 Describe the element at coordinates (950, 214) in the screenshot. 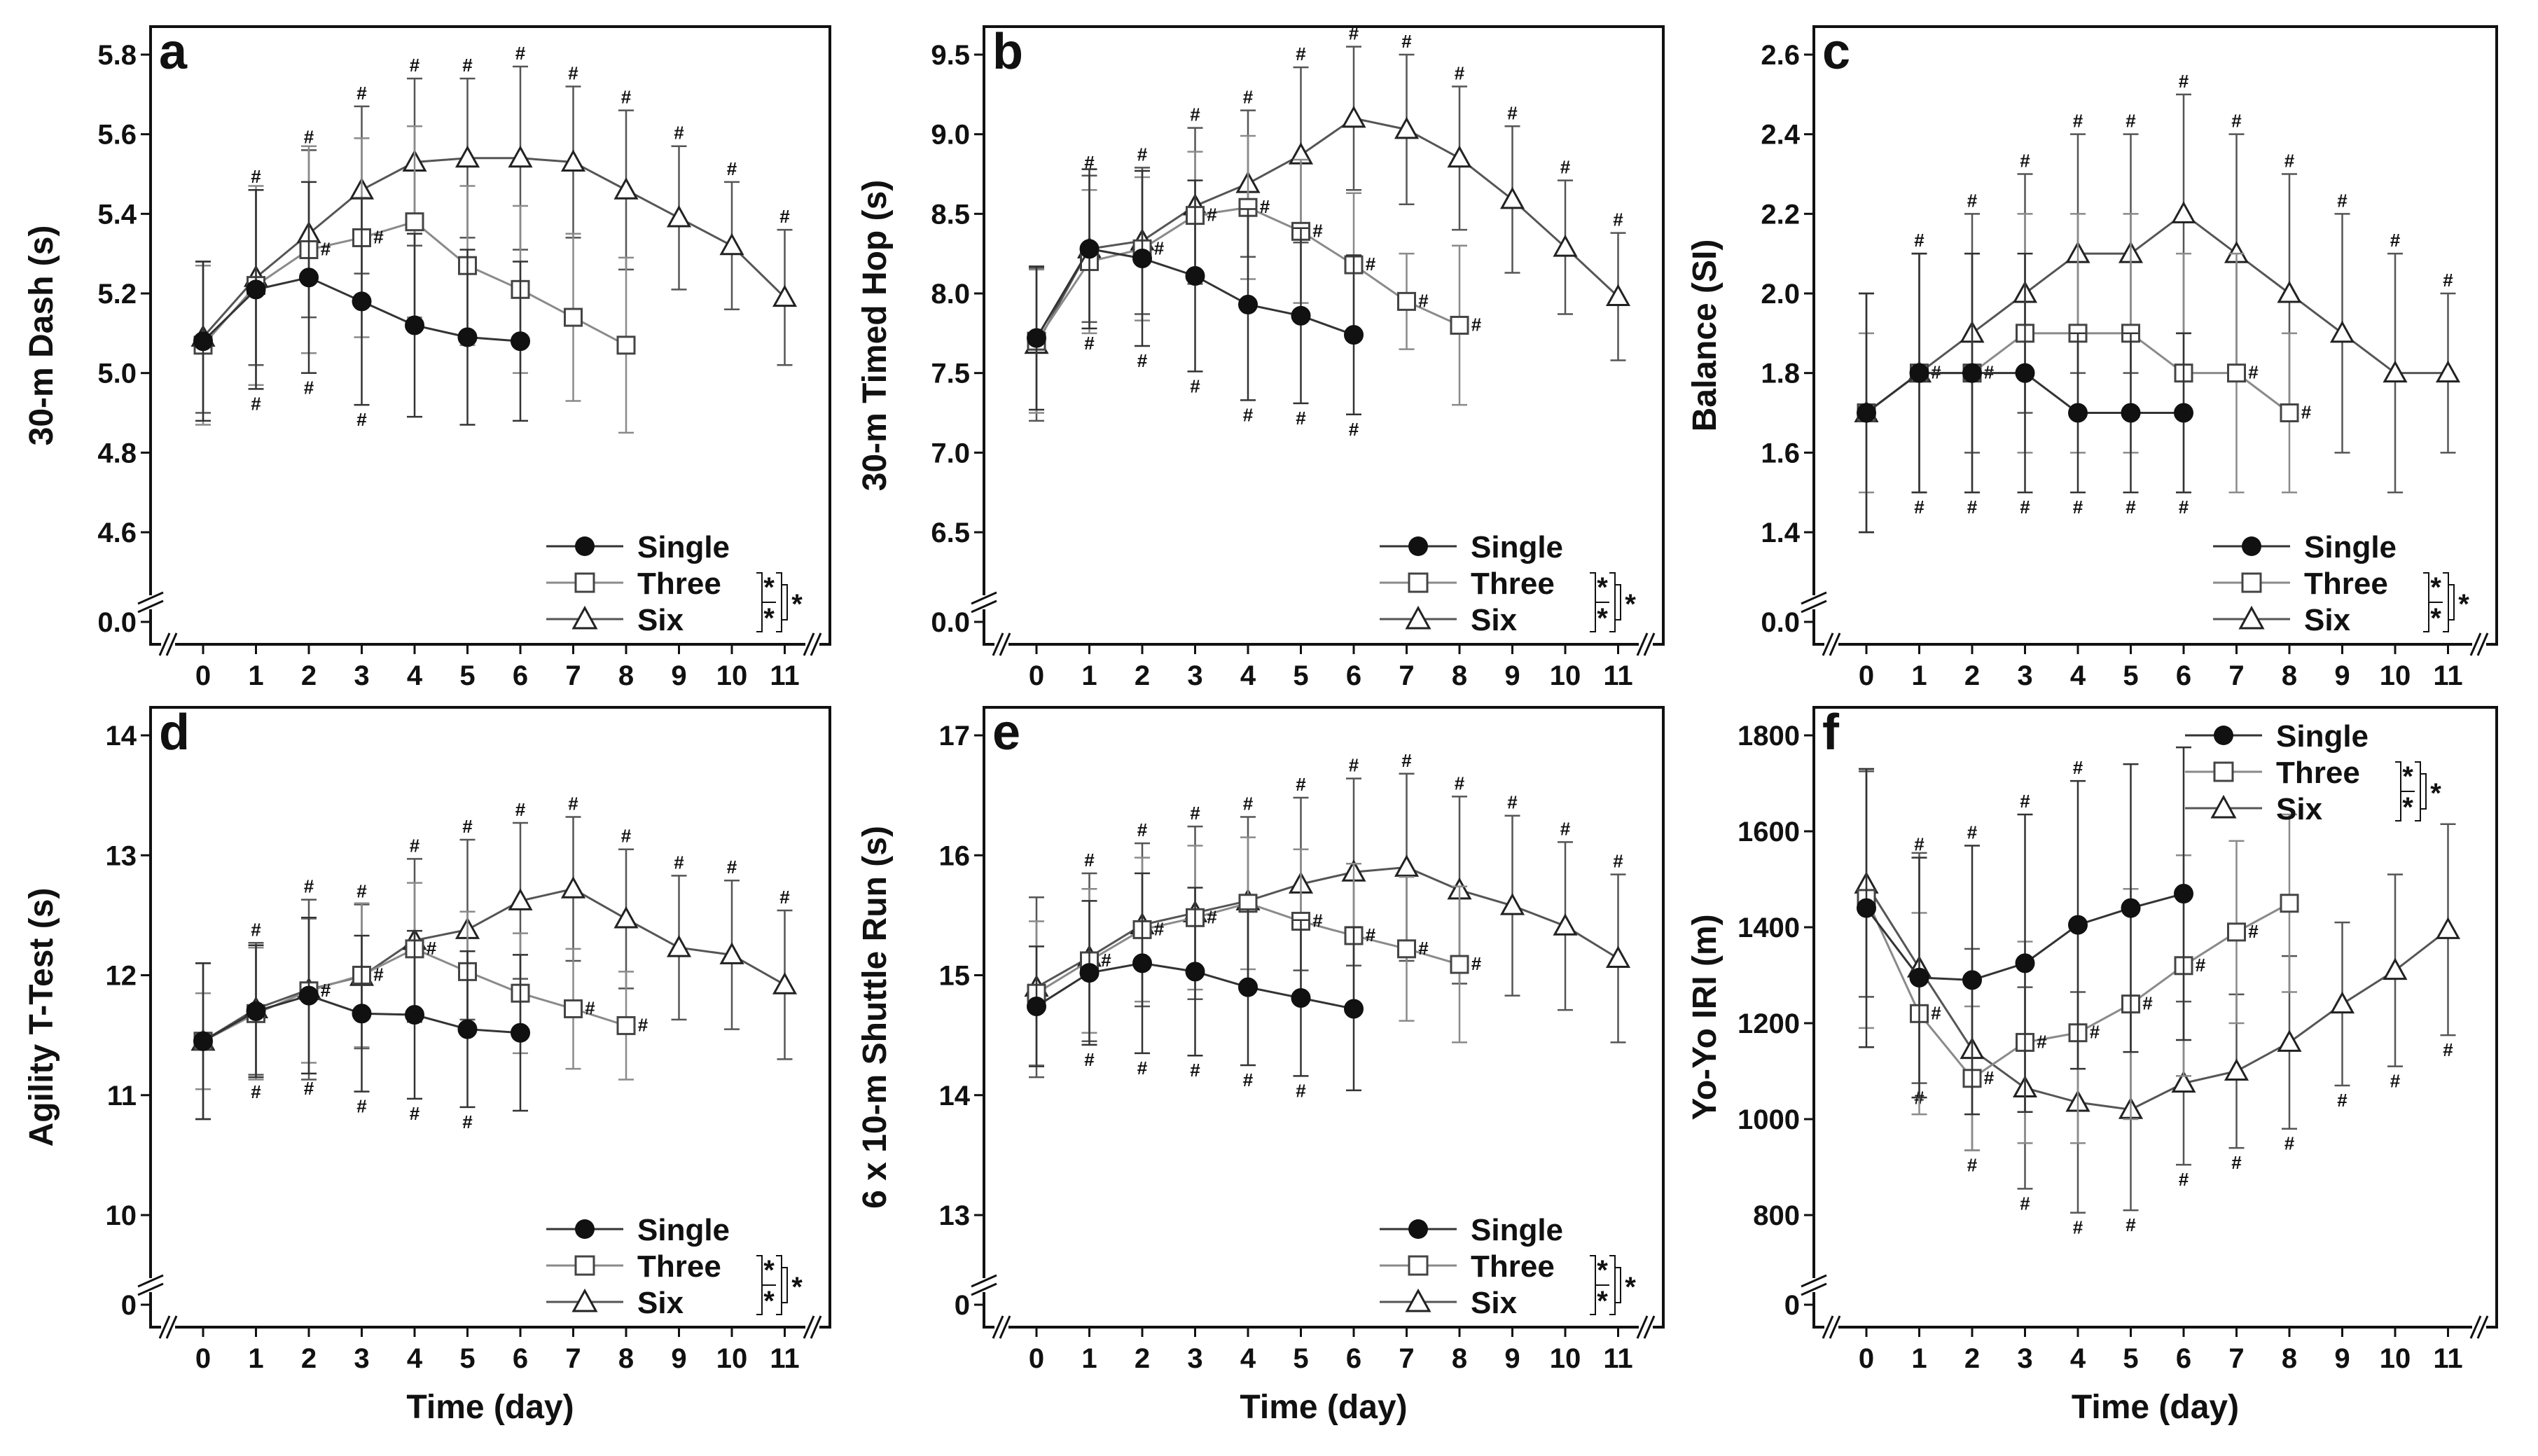

I see `y-tick-label: 8.5` at that location.